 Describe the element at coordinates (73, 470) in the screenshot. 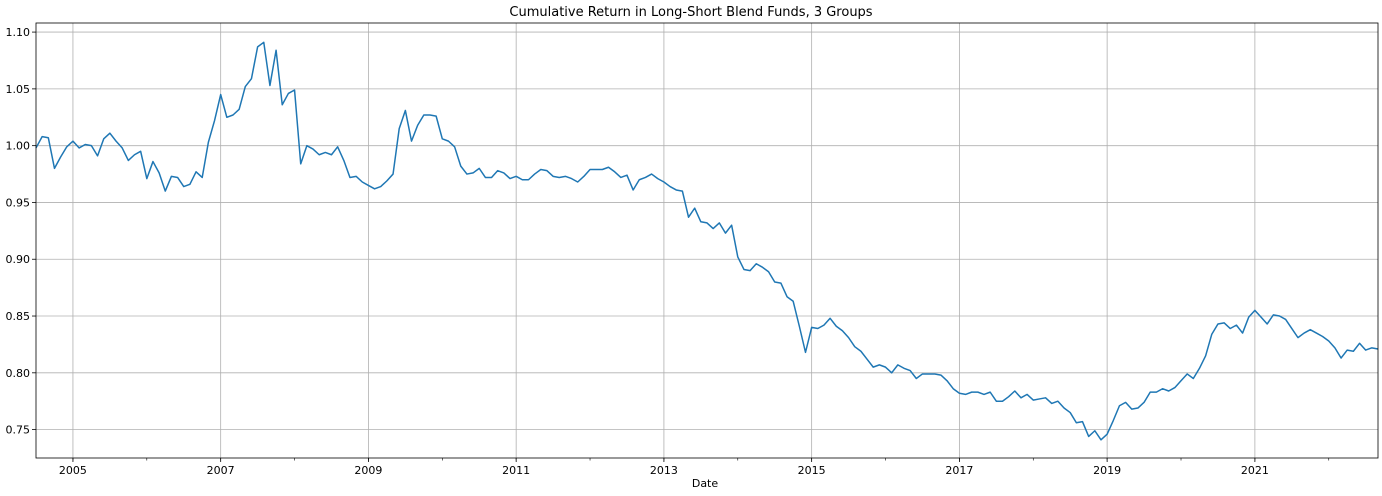

I see `x-tick-label: 2005` at that location.